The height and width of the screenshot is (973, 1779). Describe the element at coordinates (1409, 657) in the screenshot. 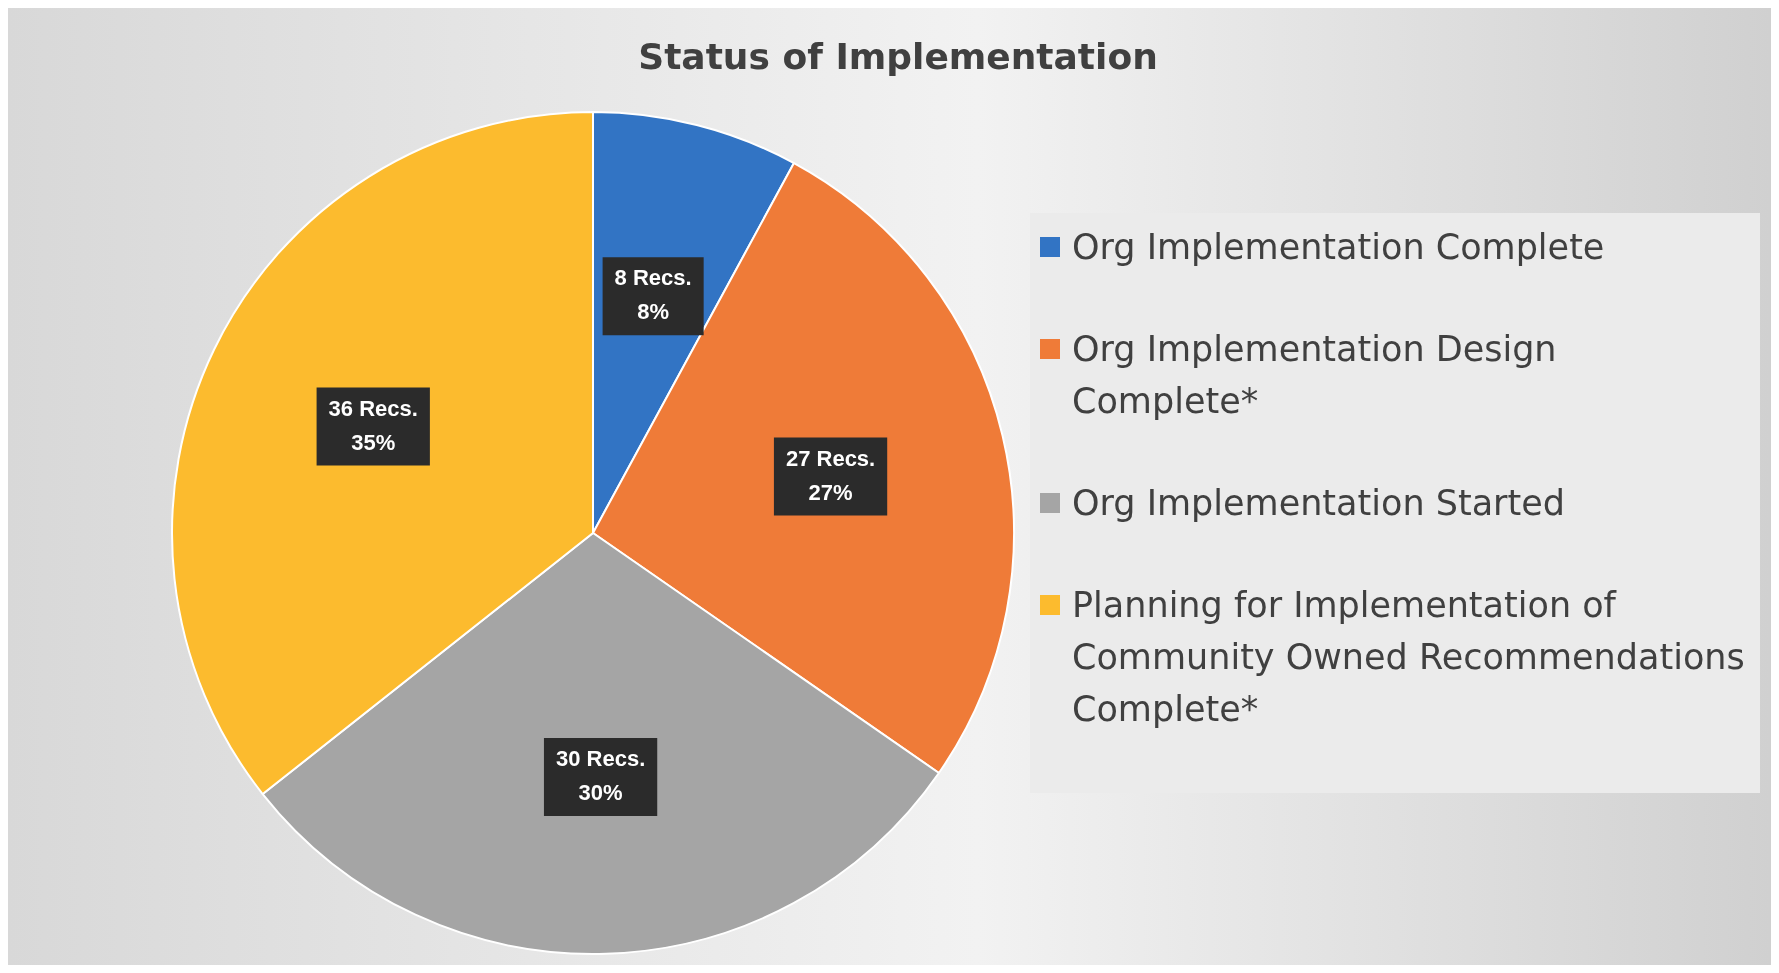

I see `legend-label: Planning for Implementation of Community Owned Recommendations Complete*` at that location.